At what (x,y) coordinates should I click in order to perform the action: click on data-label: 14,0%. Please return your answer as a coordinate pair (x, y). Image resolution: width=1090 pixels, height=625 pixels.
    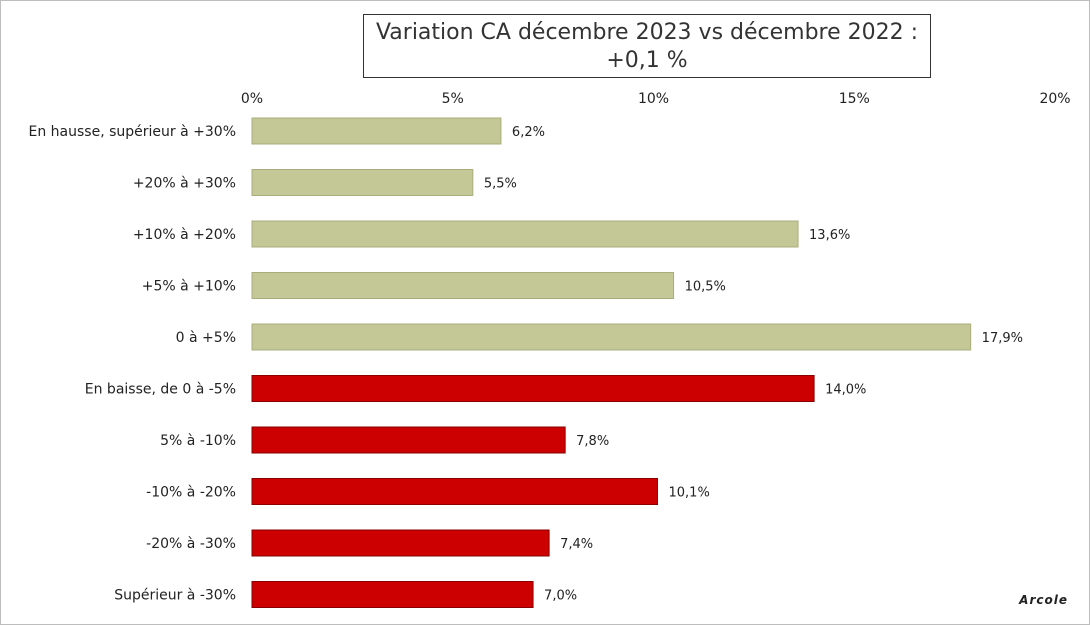
    Looking at the image, I should click on (845, 390).